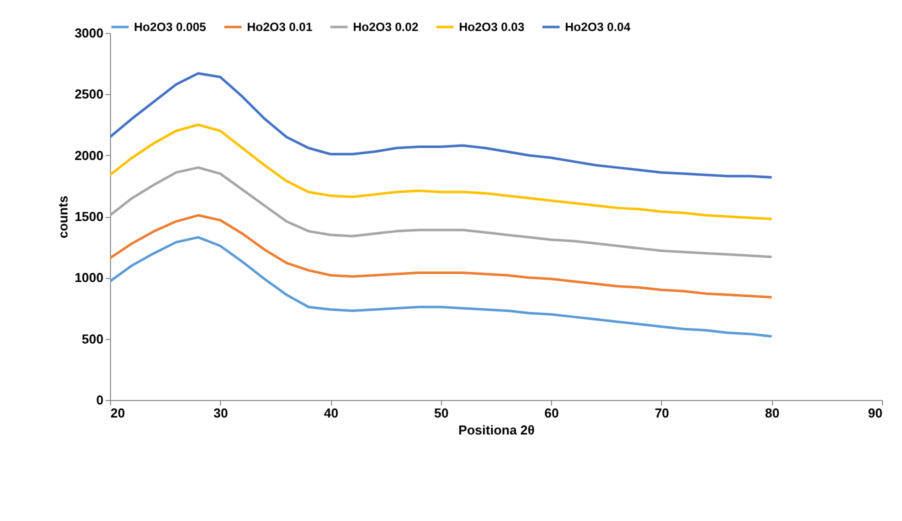  I want to click on legend-label: Ho2O3 0.01, so click(280, 27).